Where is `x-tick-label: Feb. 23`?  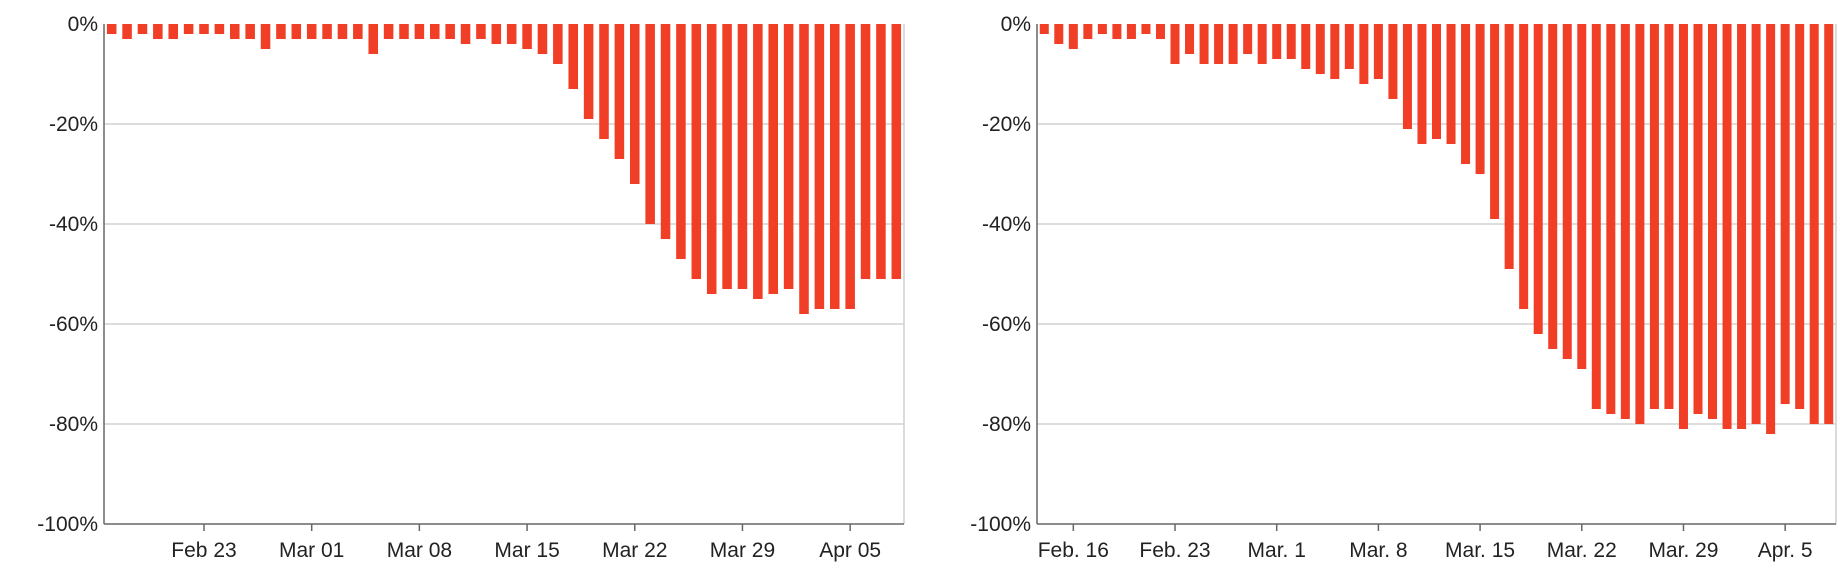 x-tick-label: Feb. 23 is located at coordinates (1174, 550).